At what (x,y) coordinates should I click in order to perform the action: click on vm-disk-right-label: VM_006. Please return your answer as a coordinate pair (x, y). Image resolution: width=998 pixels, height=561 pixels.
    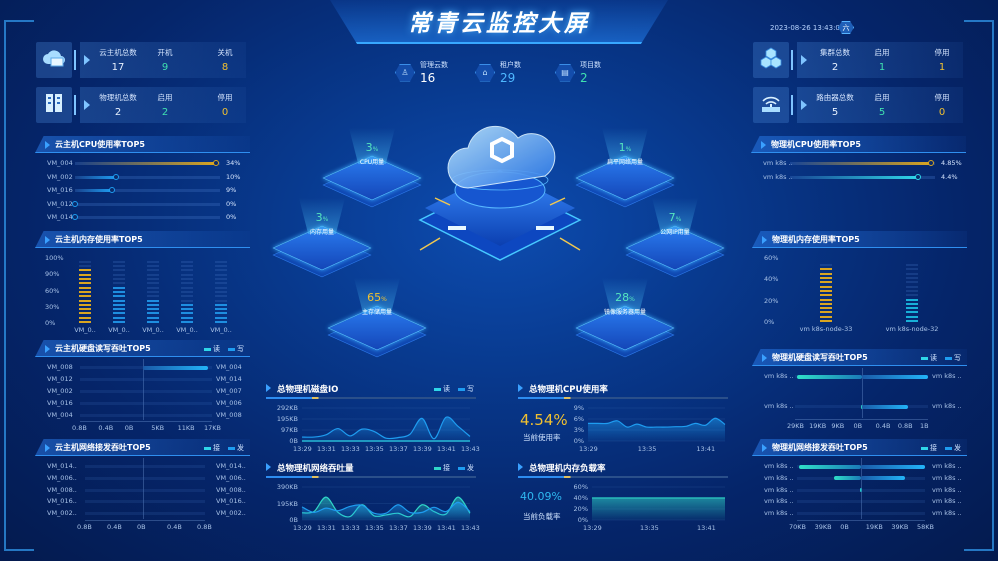
    Looking at the image, I should click on (229, 403).